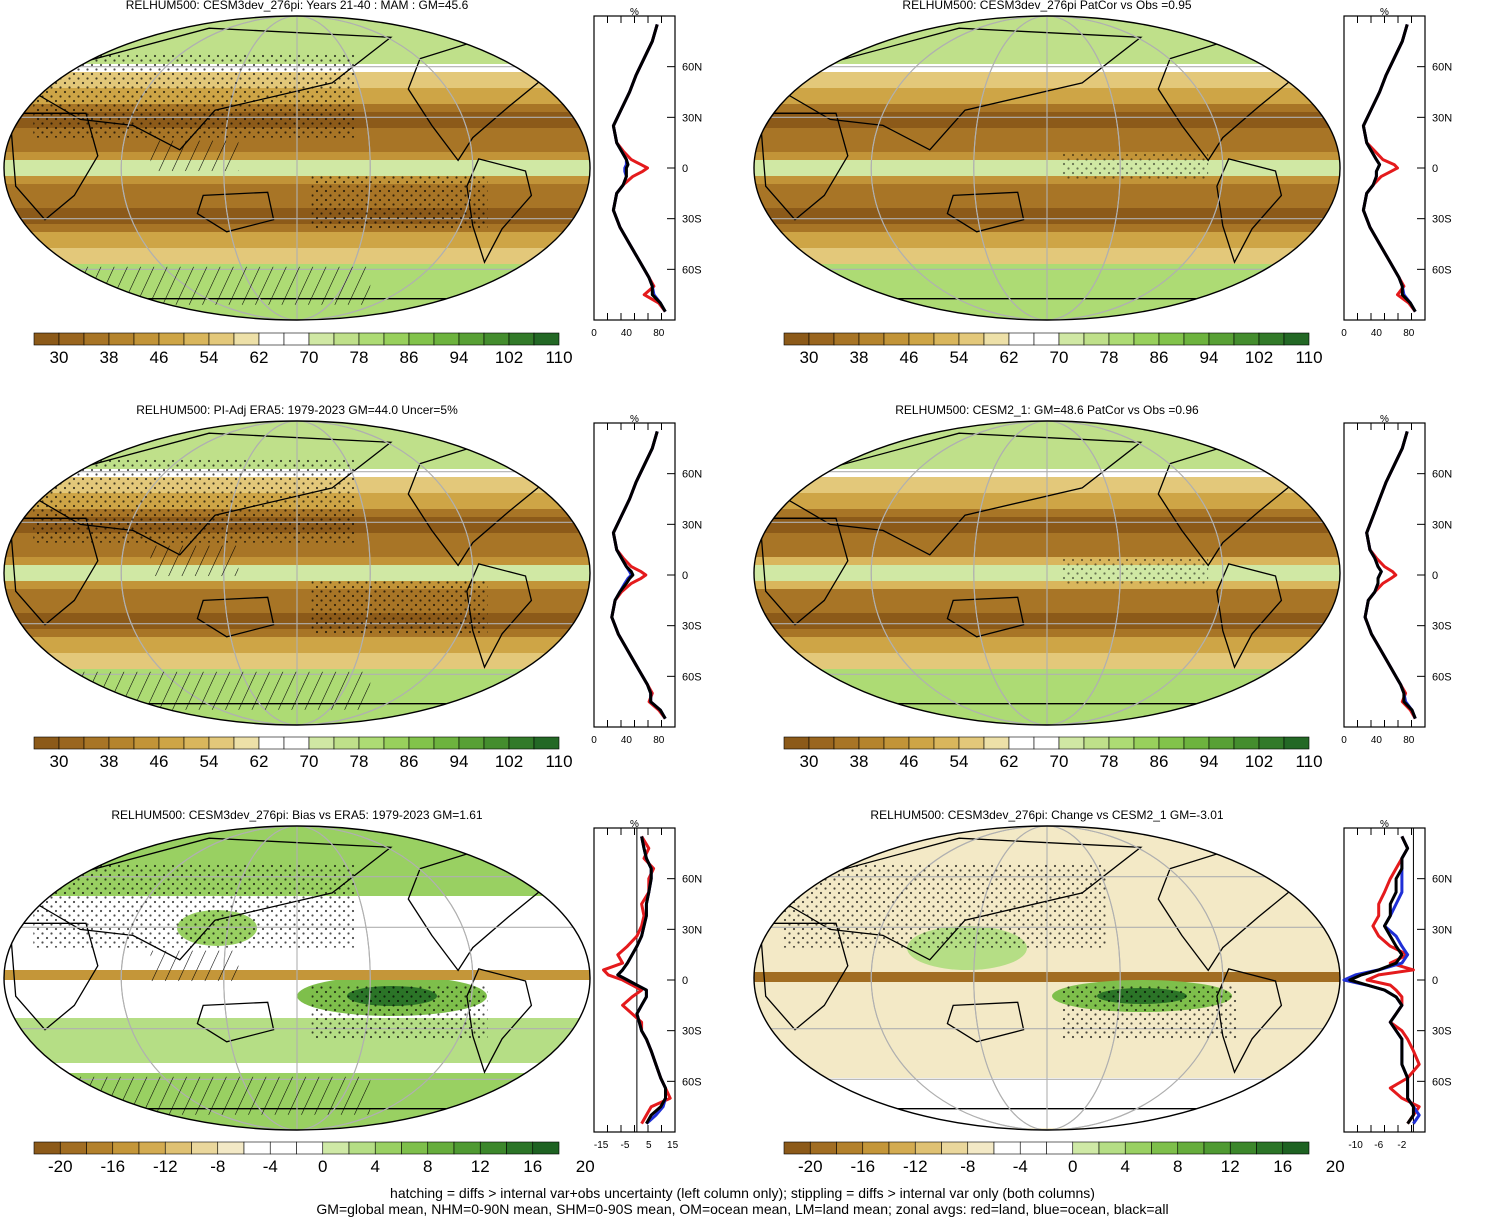 The height and width of the screenshot is (1218, 1485). I want to click on zonal-x-tick-label: -6, so click(1378, 1145).